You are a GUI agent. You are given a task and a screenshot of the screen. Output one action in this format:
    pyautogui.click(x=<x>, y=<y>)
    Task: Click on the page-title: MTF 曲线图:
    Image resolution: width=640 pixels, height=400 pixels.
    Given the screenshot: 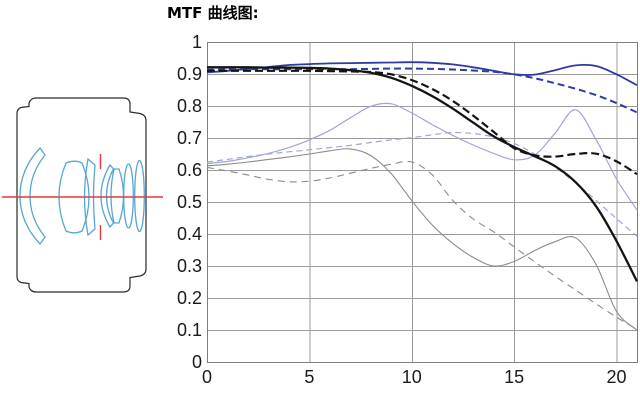 What is the action you would take?
    pyautogui.click(x=213, y=13)
    